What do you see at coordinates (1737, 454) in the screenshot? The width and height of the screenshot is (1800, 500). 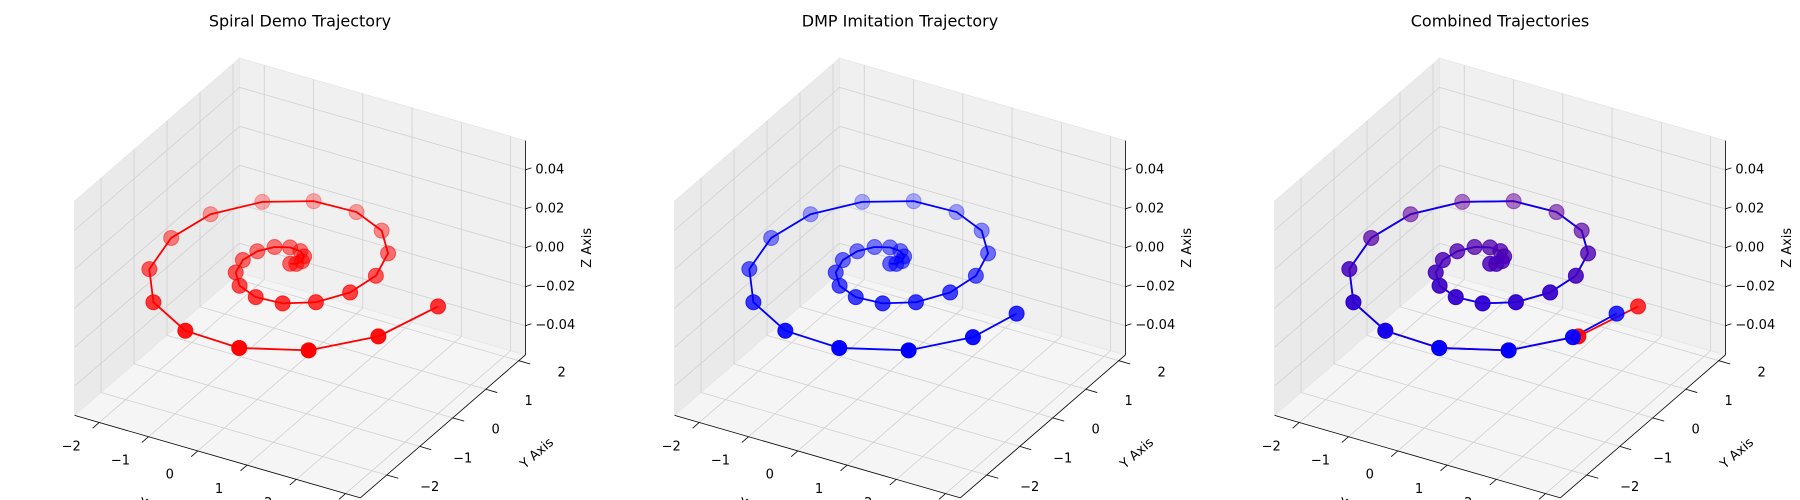 I see `y-axis-label: Y Axis` at bounding box center [1737, 454].